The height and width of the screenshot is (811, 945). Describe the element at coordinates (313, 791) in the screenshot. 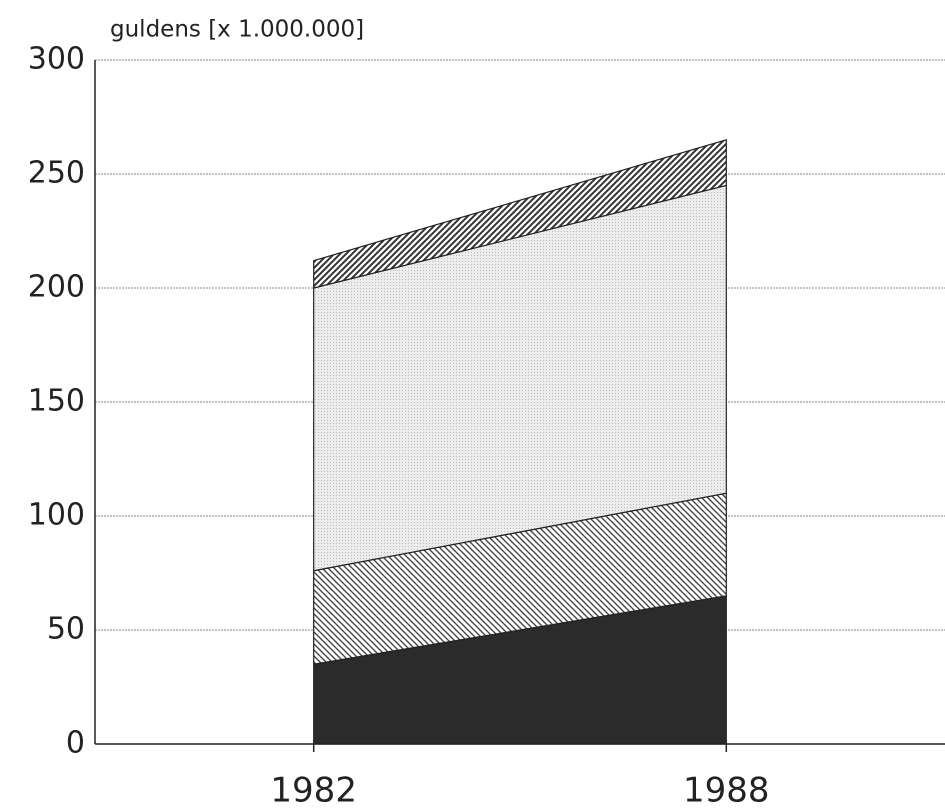

I see `x-tick-label: 1982` at that location.